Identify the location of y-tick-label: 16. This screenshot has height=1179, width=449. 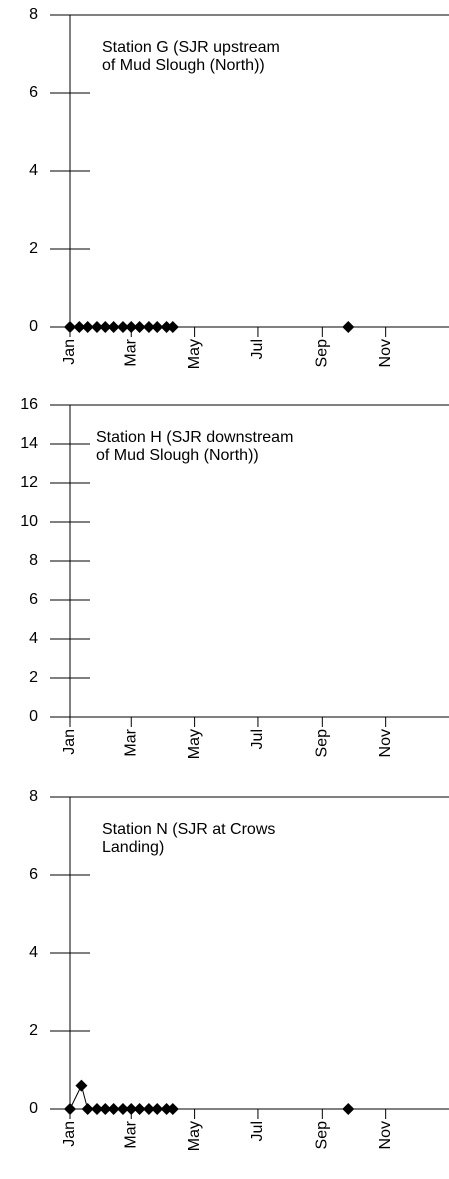
(29, 404).